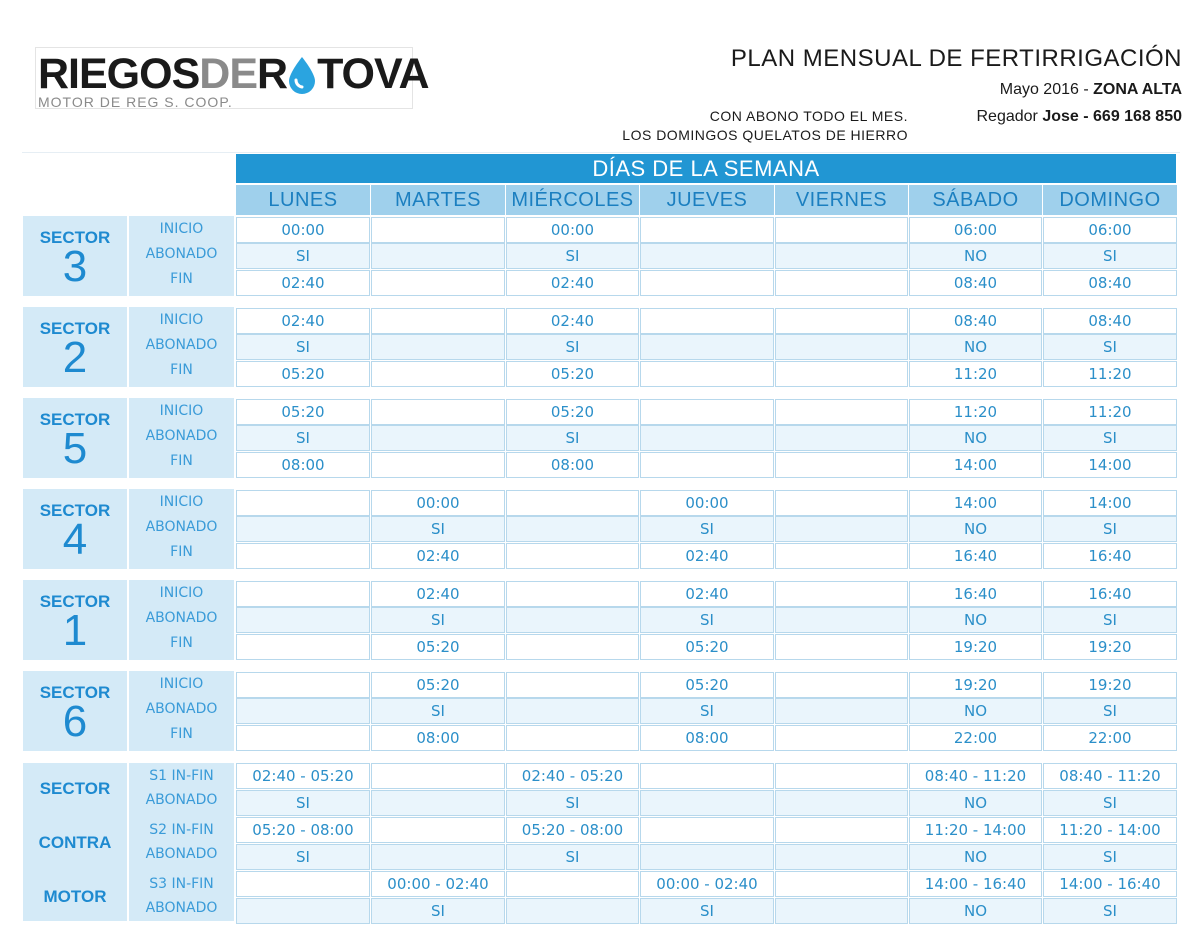 This screenshot has width=1200, height=952. Describe the element at coordinates (975, 200) in the screenshot. I see `day-header-5: SÁBADO` at that location.